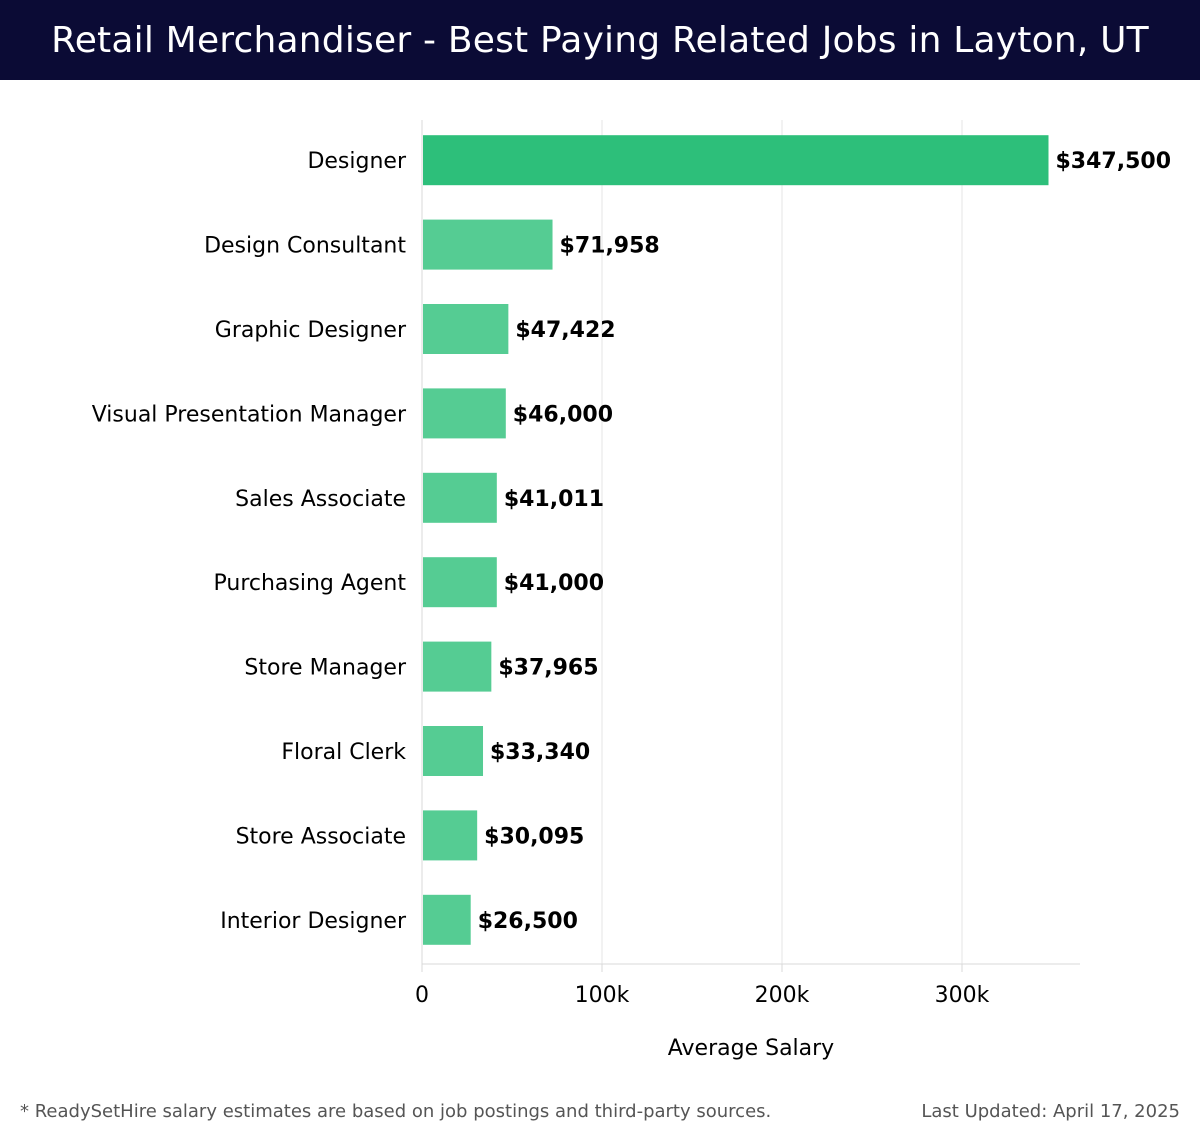 This screenshot has height=1140, width=1200. I want to click on category-label: Visual Presentation Manager, so click(249, 414).